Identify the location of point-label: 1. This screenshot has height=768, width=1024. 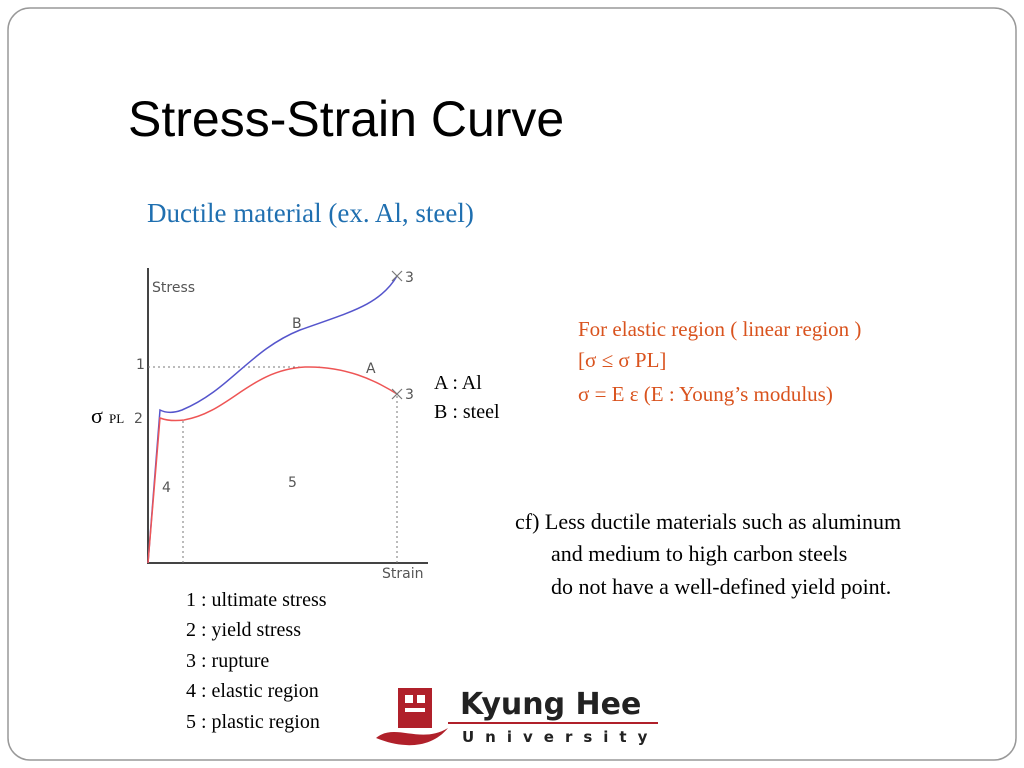
(140, 365).